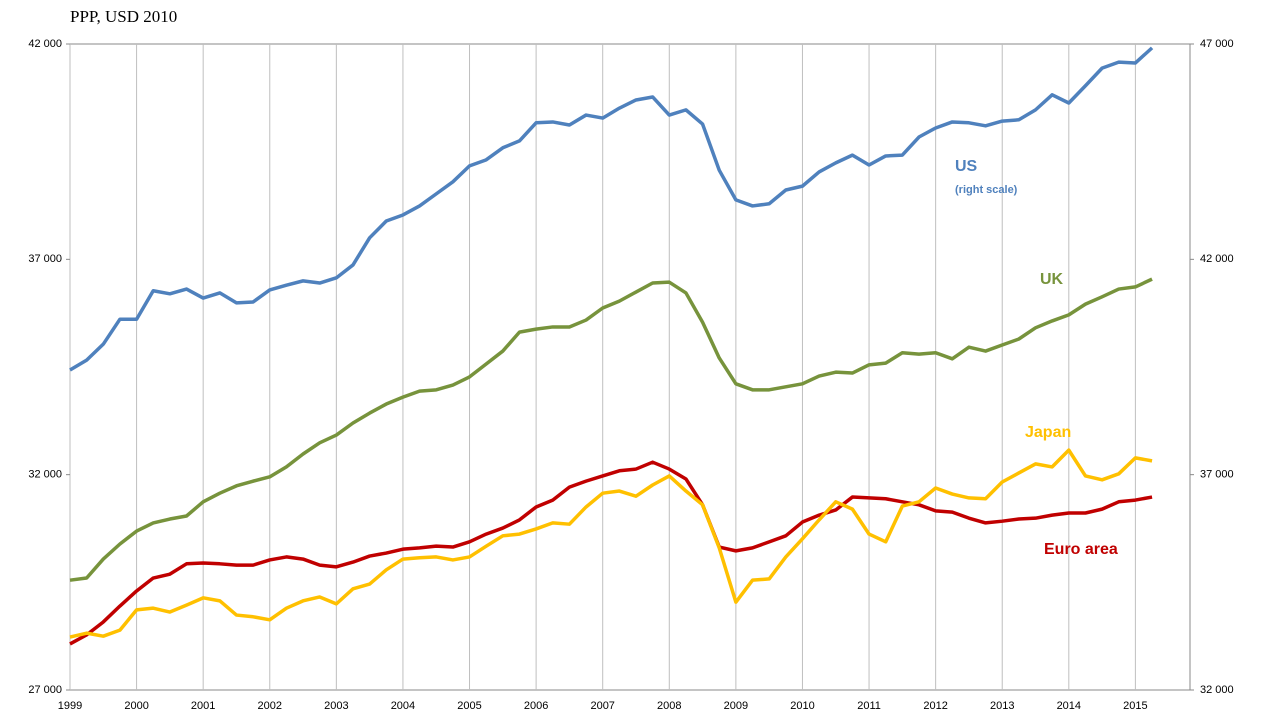 The image size is (1261, 720). What do you see at coordinates (1217, 690) in the screenshot?
I see `y2-tick-label: 32 000` at bounding box center [1217, 690].